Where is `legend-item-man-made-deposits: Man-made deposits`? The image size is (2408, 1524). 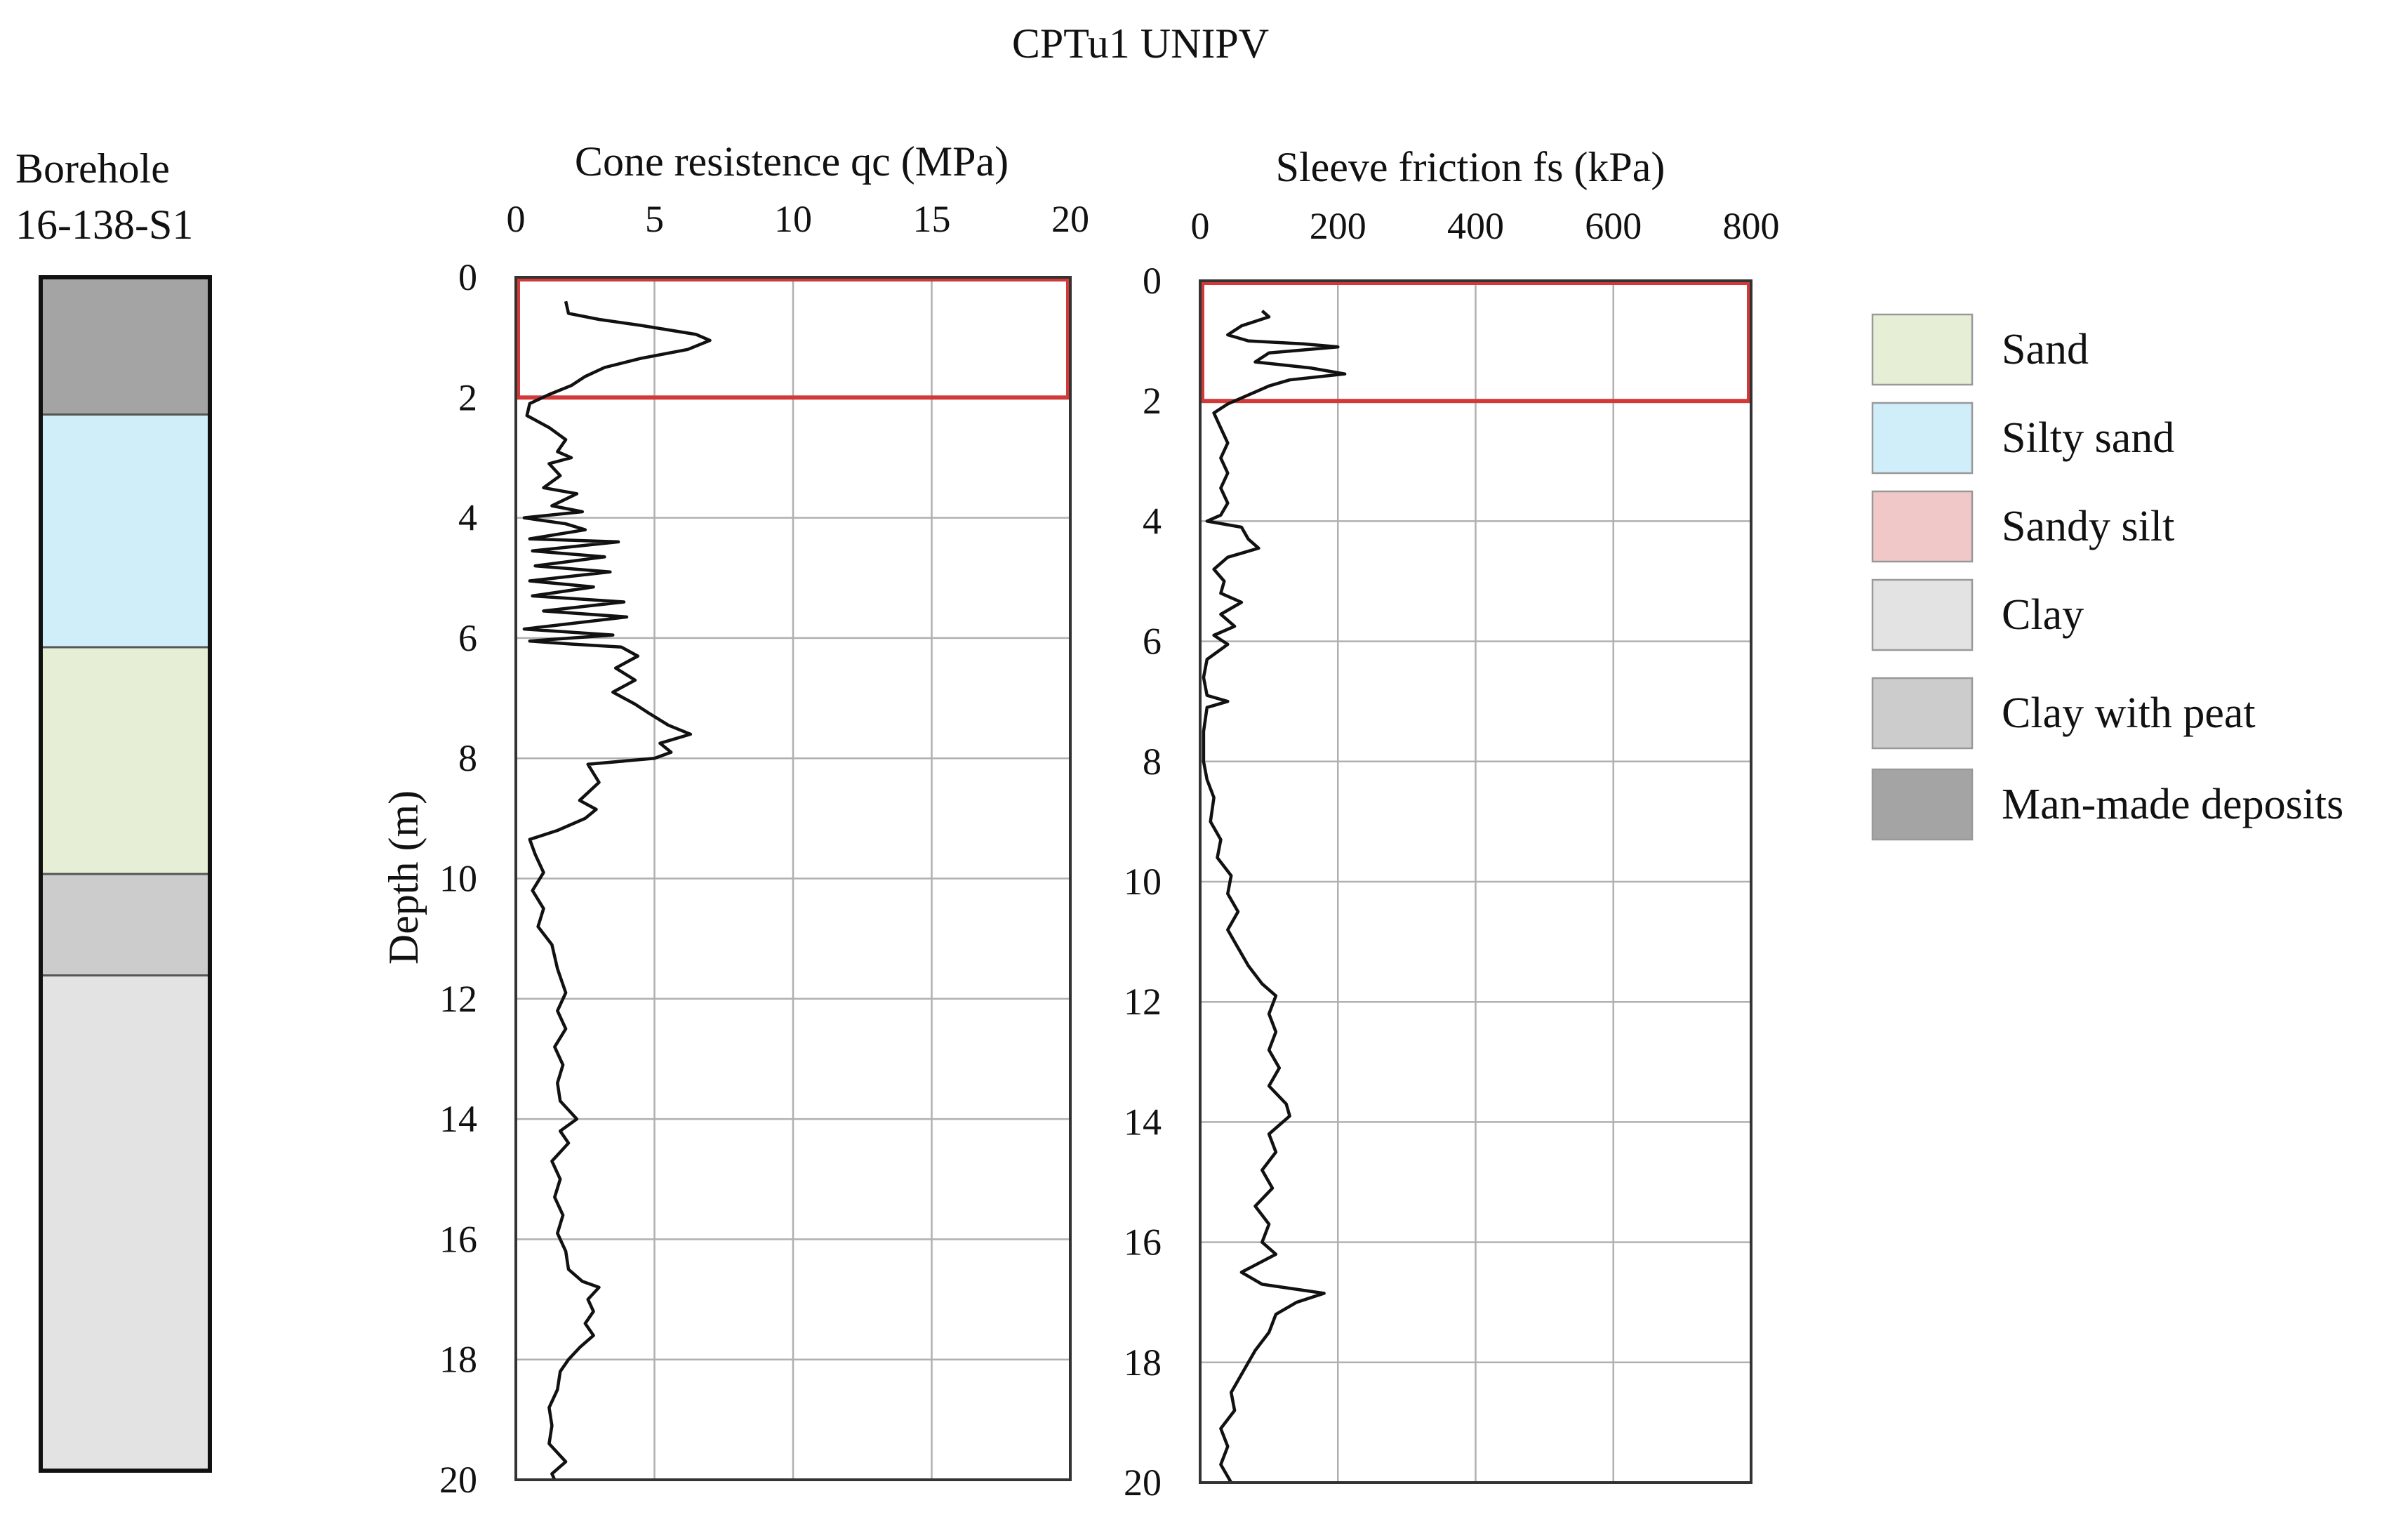 legend-item-man-made-deposits: Man-made deposits is located at coordinates (2107, 804).